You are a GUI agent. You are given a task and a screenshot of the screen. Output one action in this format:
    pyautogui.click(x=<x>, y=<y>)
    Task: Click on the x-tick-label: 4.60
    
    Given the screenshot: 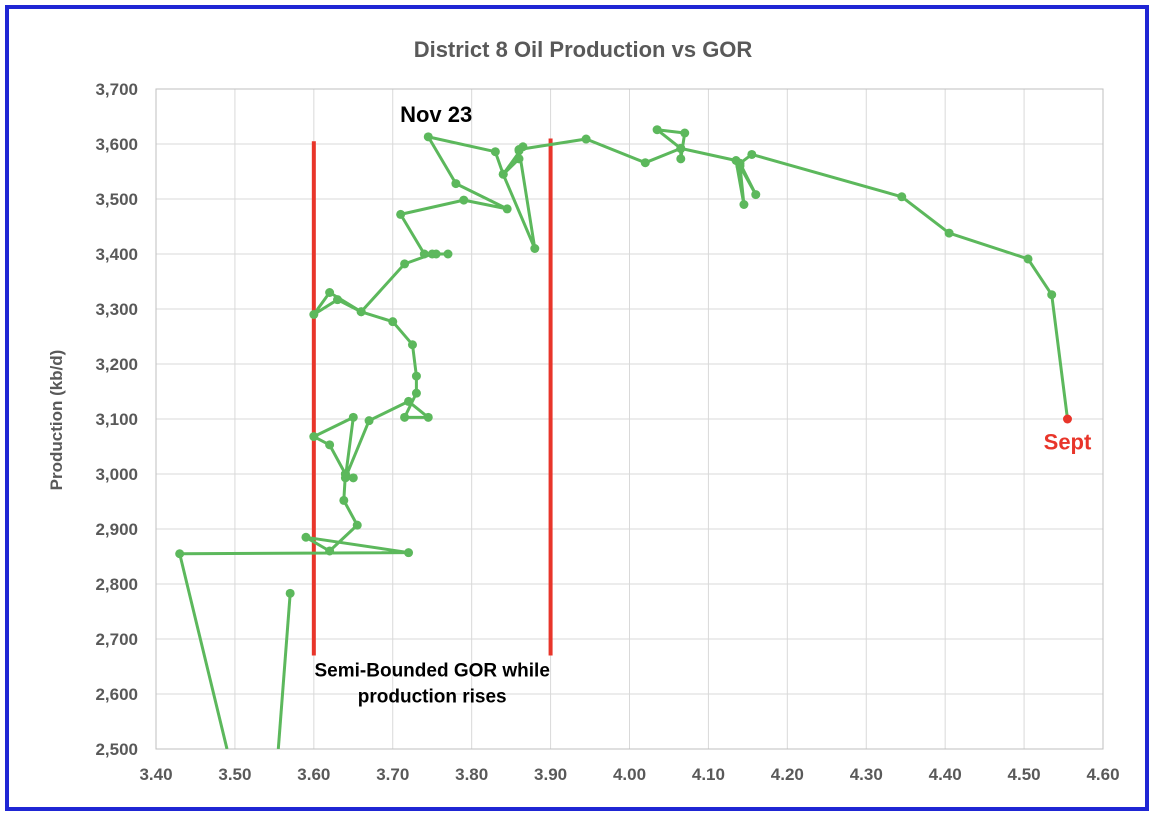 What is the action you would take?
    pyautogui.click(x=1102, y=774)
    